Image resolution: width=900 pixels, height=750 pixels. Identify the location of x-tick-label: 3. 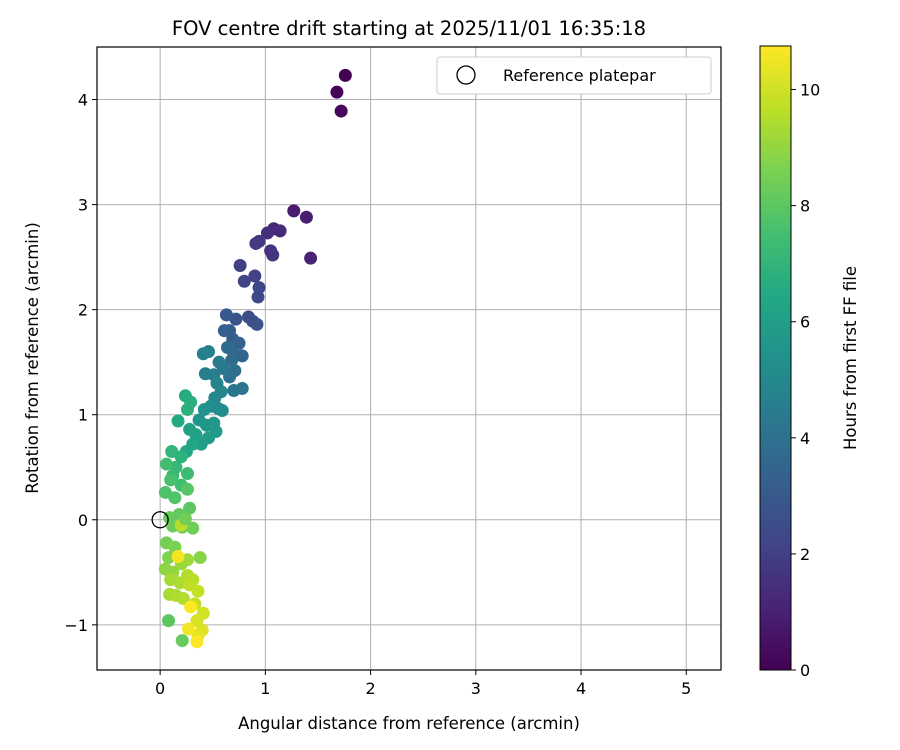
(476, 688).